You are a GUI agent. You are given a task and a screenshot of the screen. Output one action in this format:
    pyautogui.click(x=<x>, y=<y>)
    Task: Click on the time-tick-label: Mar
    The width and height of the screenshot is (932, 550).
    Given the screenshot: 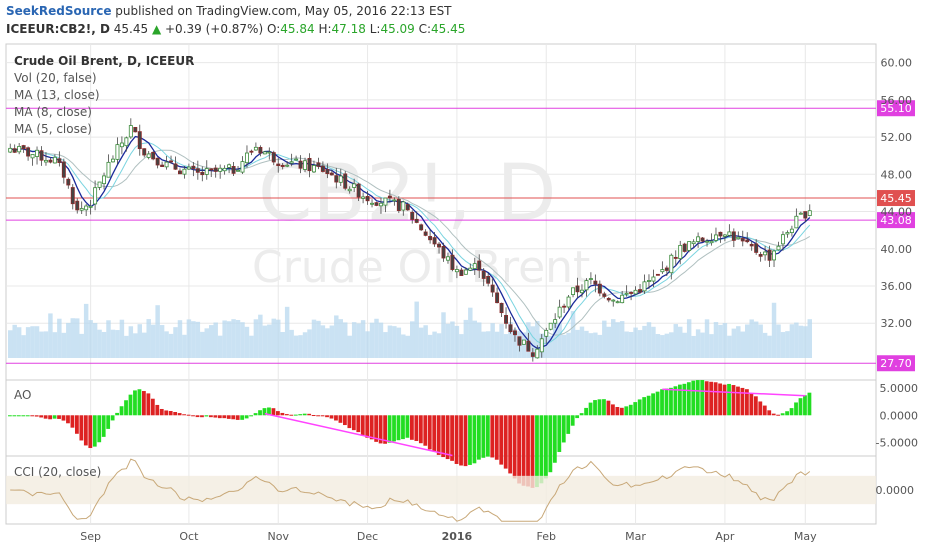 What is the action you would take?
    pyautogui.click(x=635, y=536)
    